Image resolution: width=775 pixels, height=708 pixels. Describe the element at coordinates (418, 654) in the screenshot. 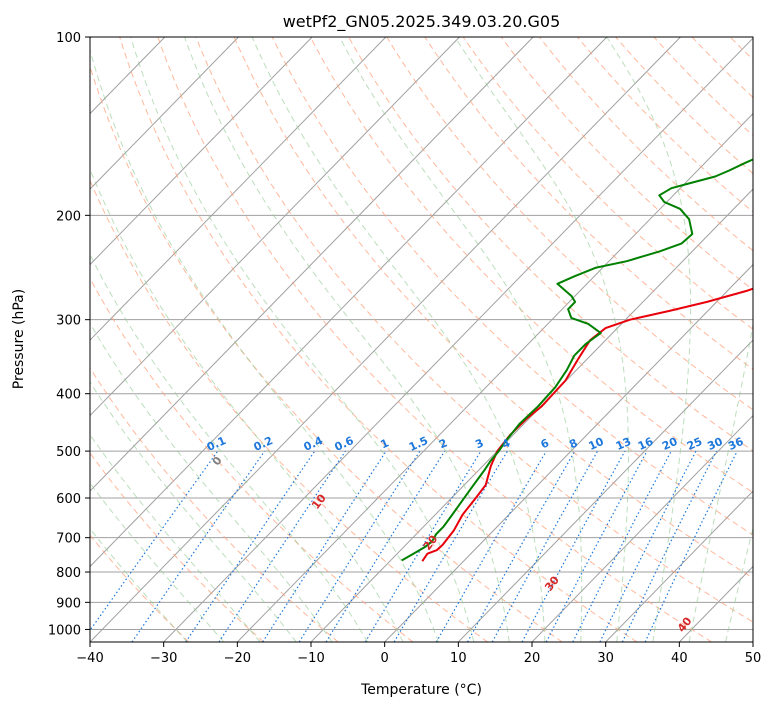

I see `x-axis-ticks: −40 −30 −20 −10 0 10 20 30 40 50` at that location.